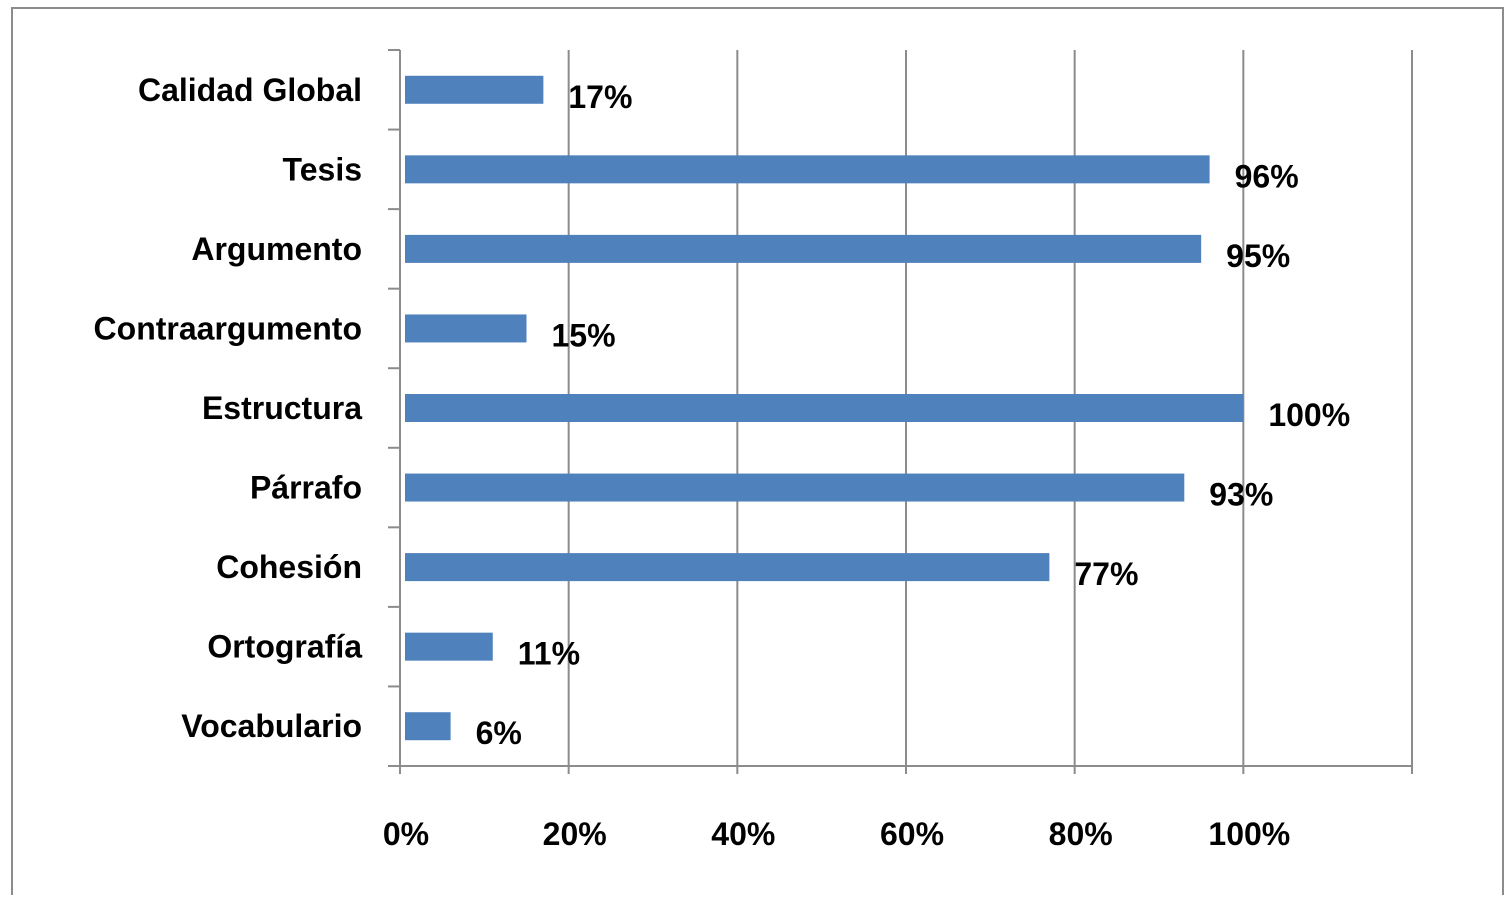 The image size is (1507, 897). I want to click on data-label: 96%, so click(1267, 176).